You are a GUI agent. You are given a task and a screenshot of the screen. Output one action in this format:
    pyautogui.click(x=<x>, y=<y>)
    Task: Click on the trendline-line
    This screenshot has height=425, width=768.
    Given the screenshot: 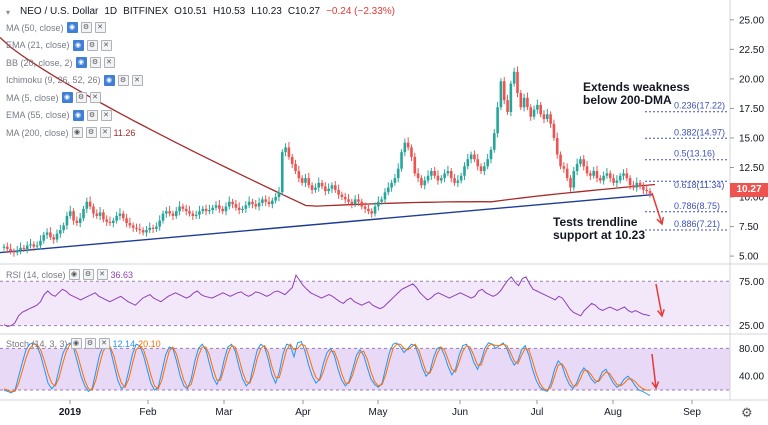 What is the action you would take?
    pyautogui.click(x=326, y=223)
    